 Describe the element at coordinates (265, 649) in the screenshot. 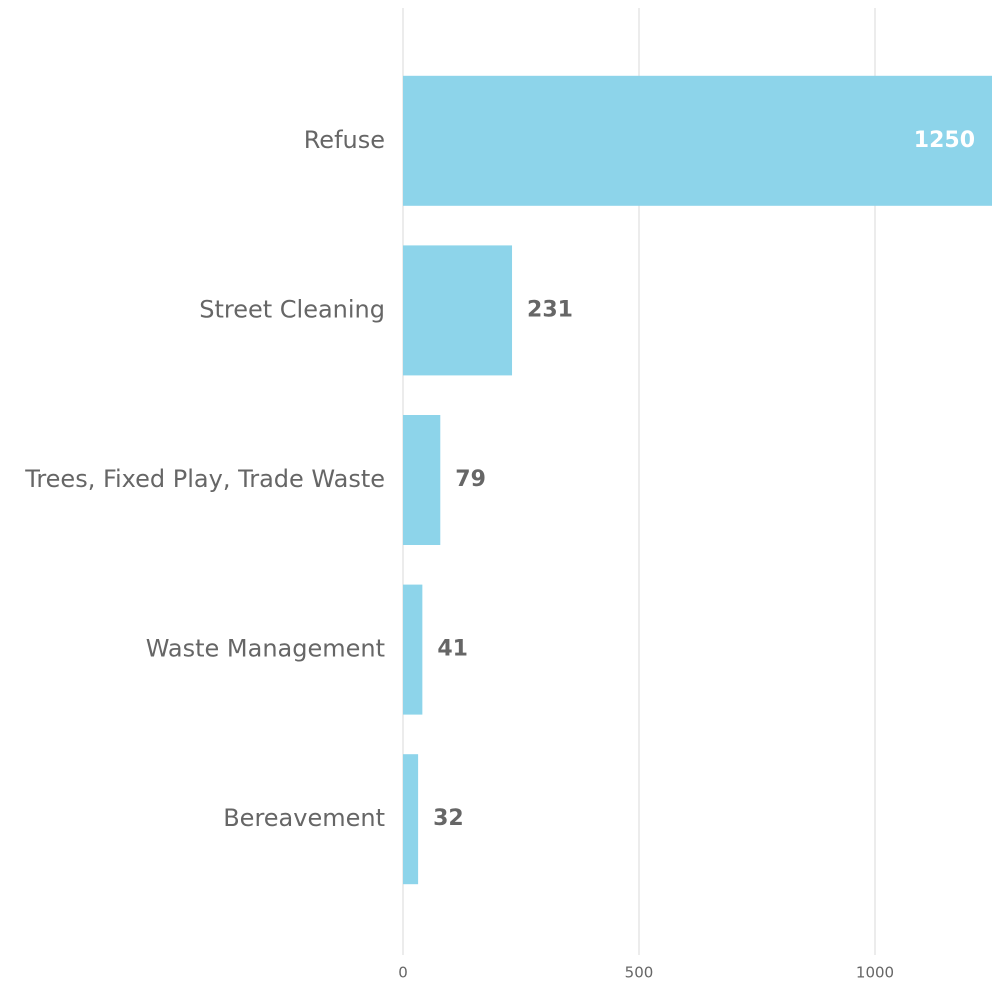

I see `y-tick-label: Waste Management` at that location.